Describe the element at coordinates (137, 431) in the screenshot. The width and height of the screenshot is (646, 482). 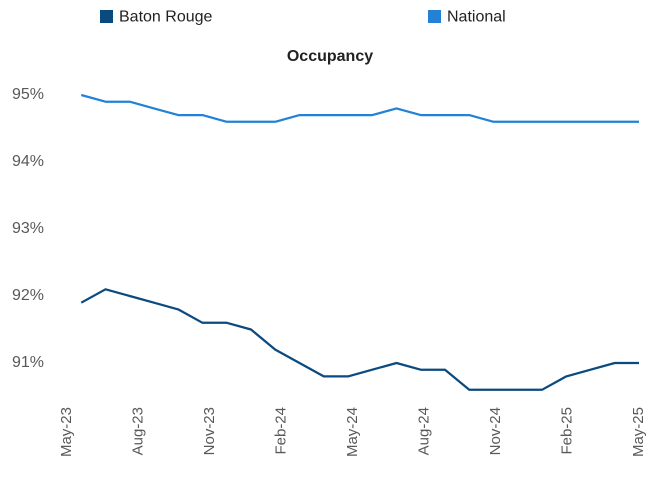
I see `x-tick-label: Aug-23` at that location.